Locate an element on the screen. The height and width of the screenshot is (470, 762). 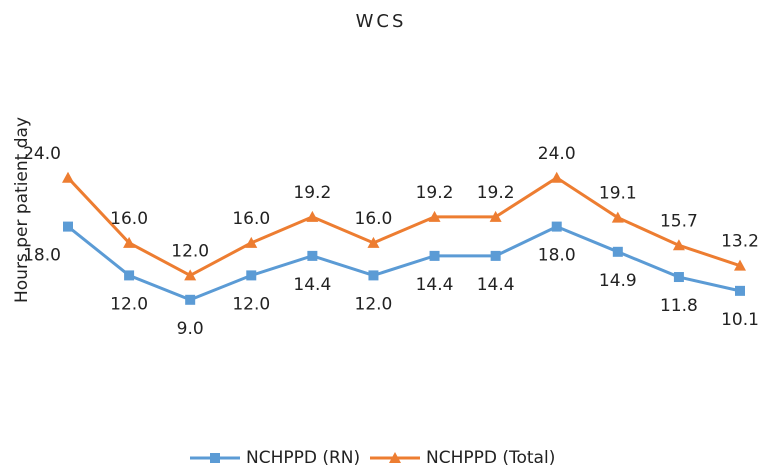
data-label: 13.2 is located at coordinates (740, 242).